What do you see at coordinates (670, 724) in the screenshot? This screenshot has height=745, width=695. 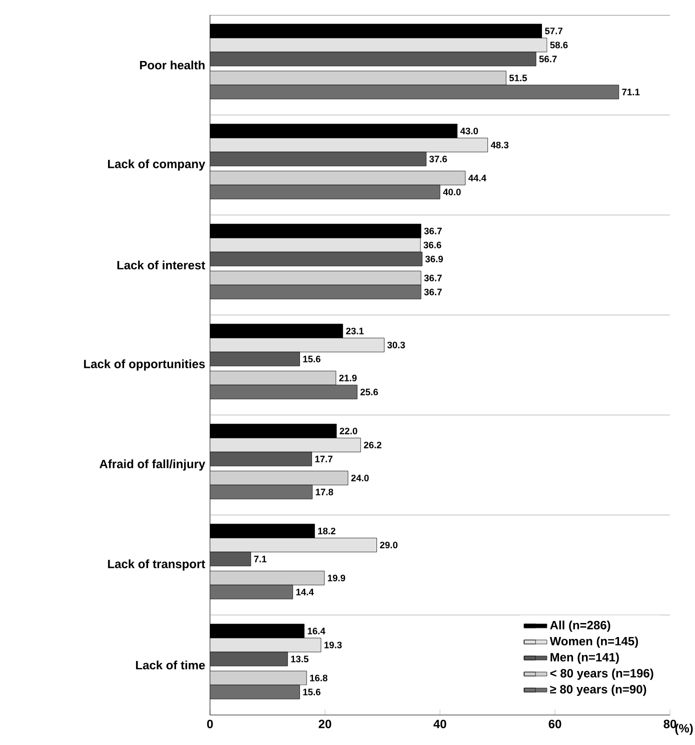 I see `x-tick-label: 80` at bounding box center [670, 724].